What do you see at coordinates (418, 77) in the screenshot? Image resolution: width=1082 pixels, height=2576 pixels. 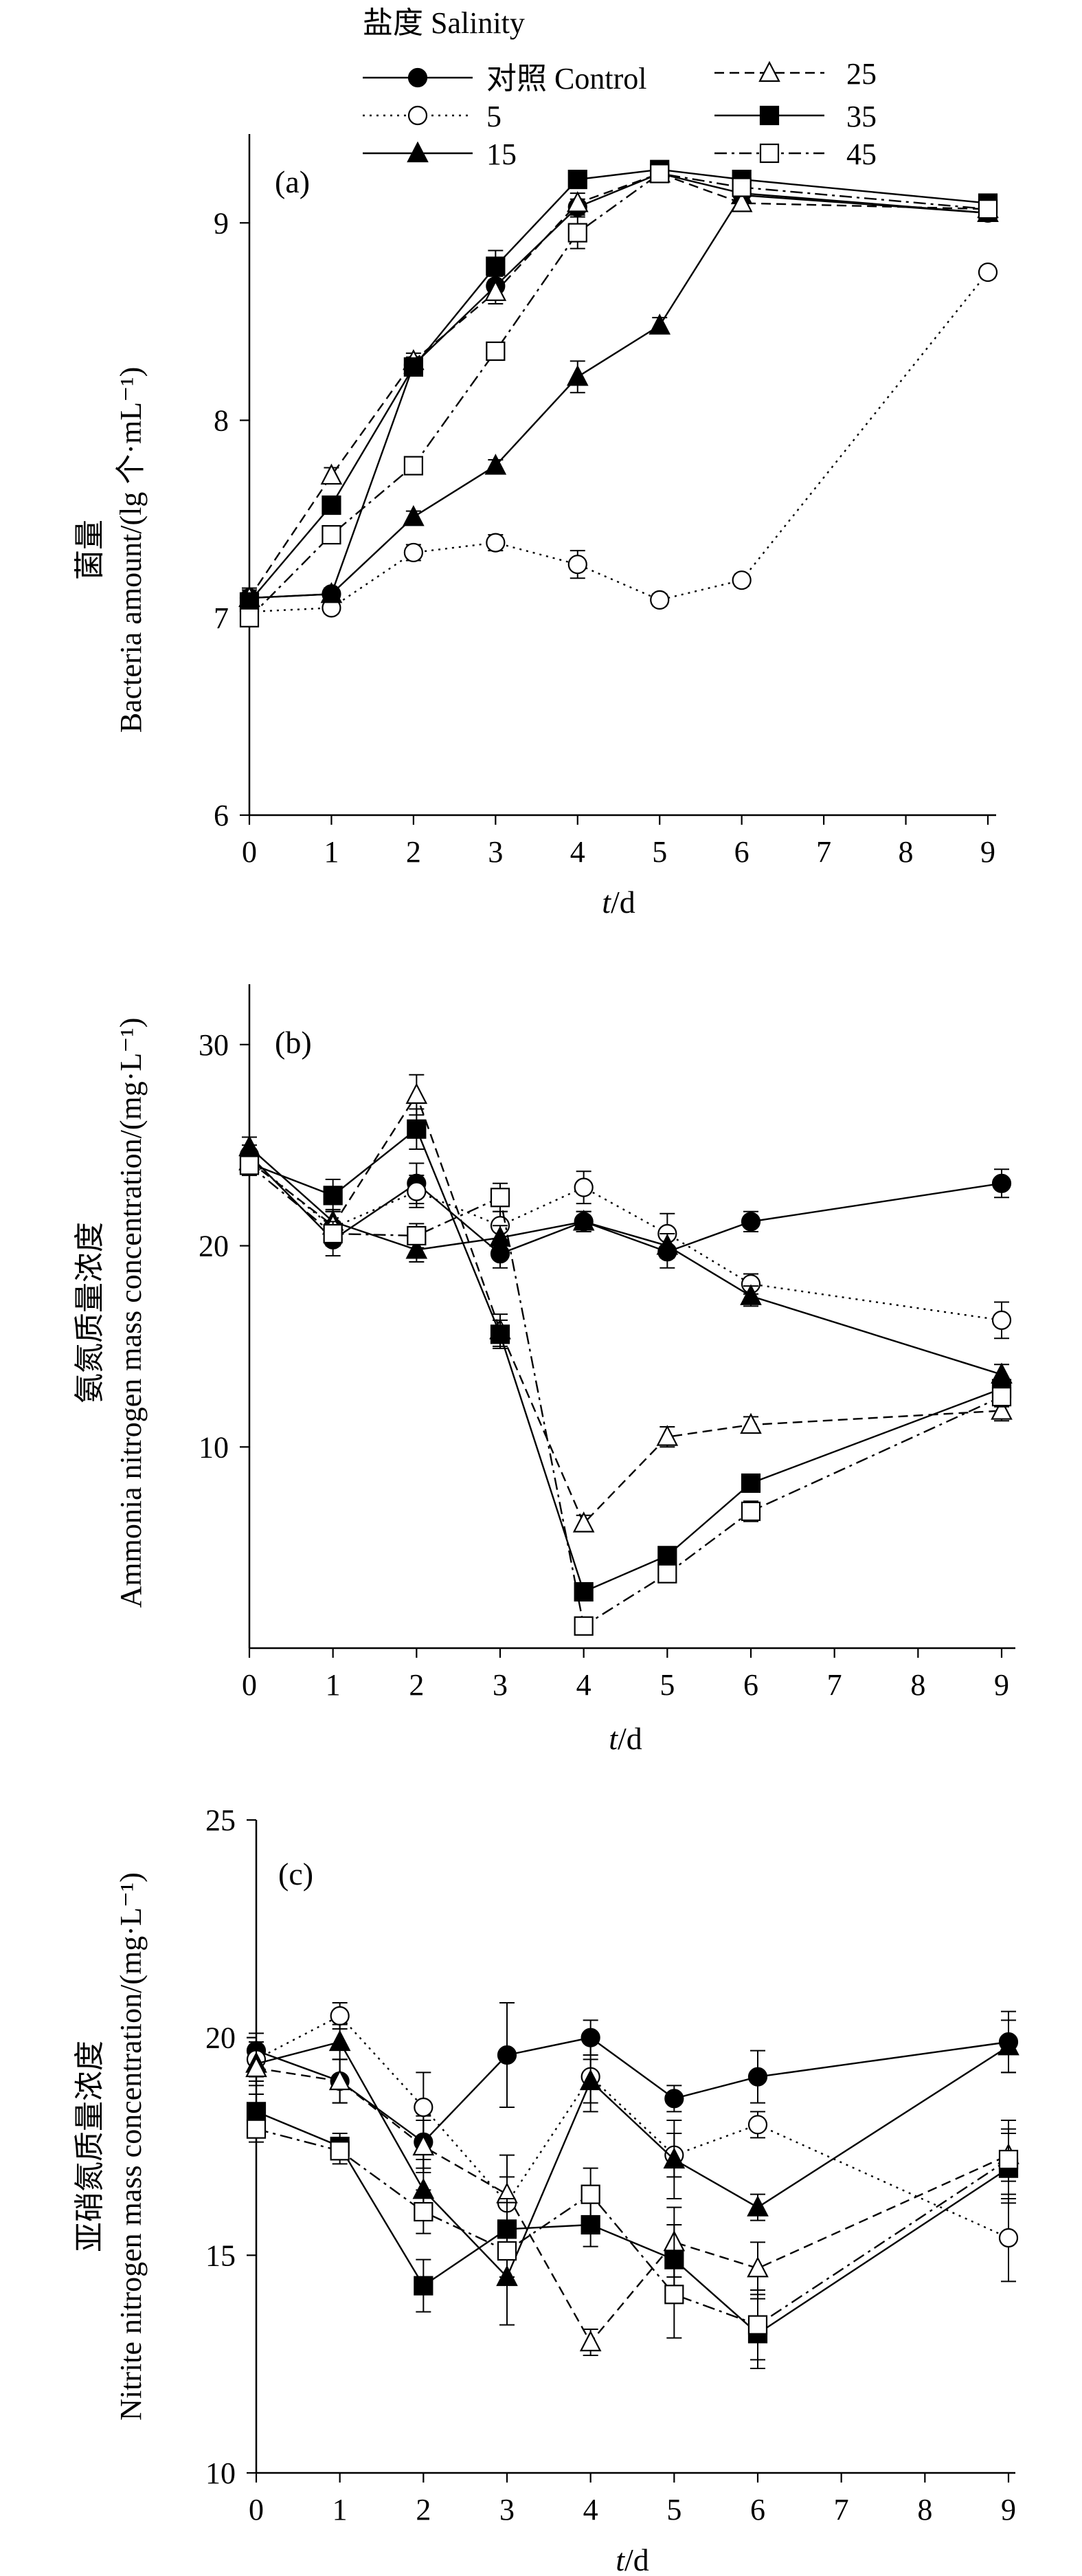 I see `legend-marker-control` at bounding box center [418, 77].